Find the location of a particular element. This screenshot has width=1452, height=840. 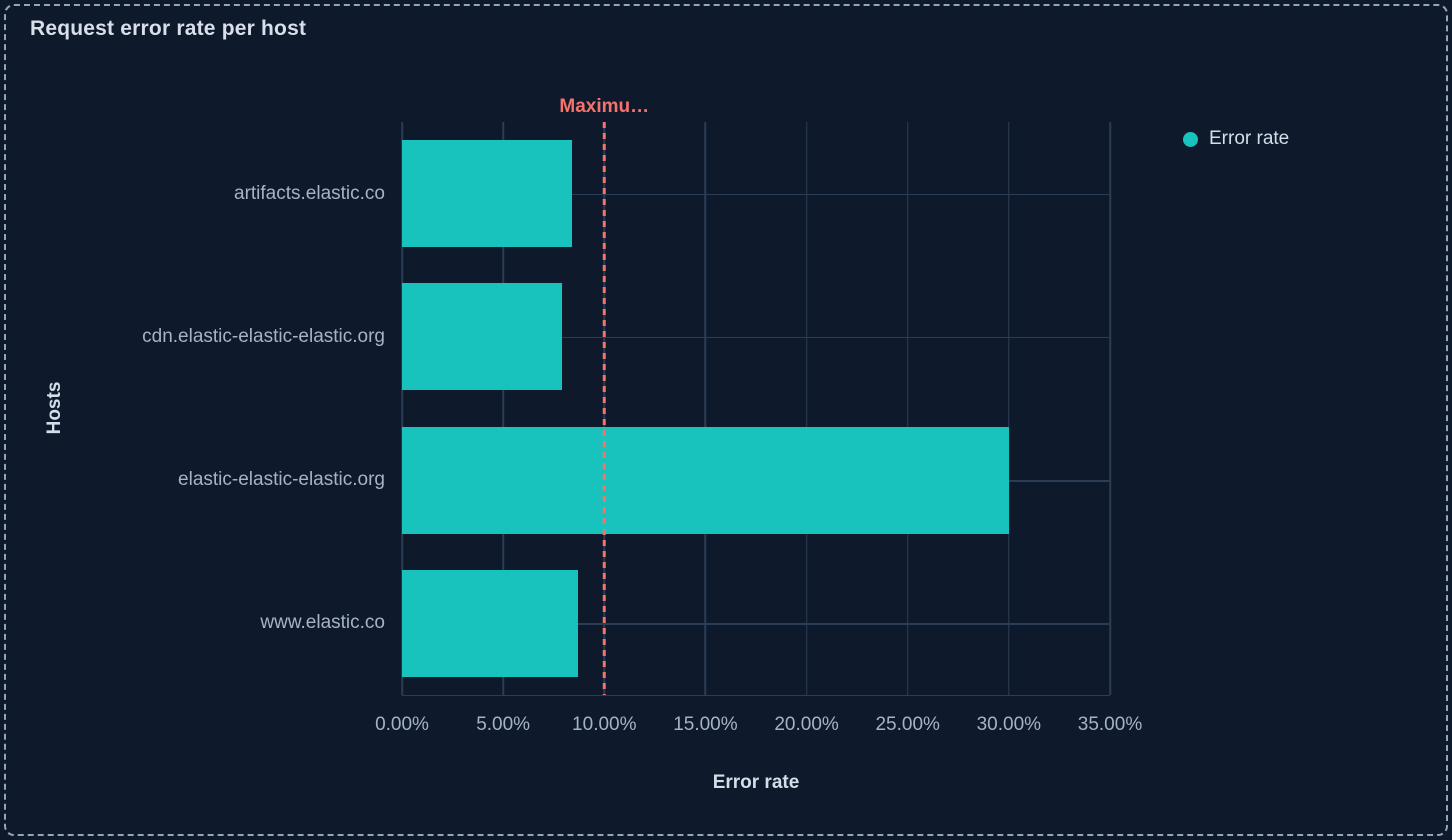

x-axis-tick-label: 25.00% is located at coordinates (907, 724).